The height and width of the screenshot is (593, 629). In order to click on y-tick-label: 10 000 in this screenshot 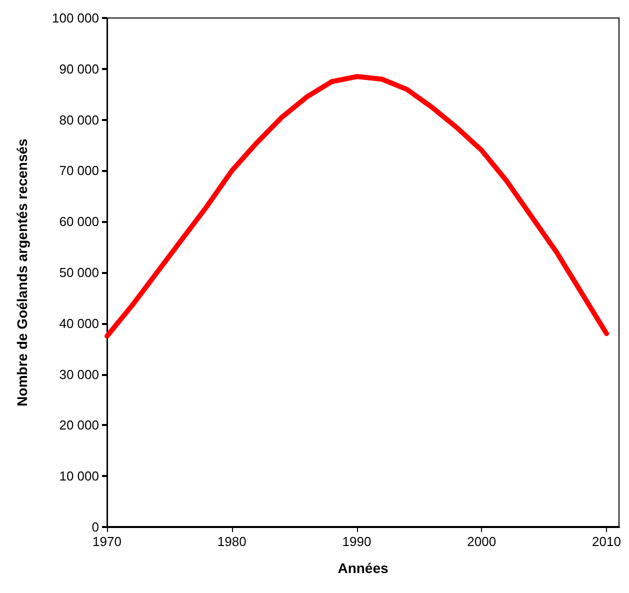, I will do `click(79, 476)`.